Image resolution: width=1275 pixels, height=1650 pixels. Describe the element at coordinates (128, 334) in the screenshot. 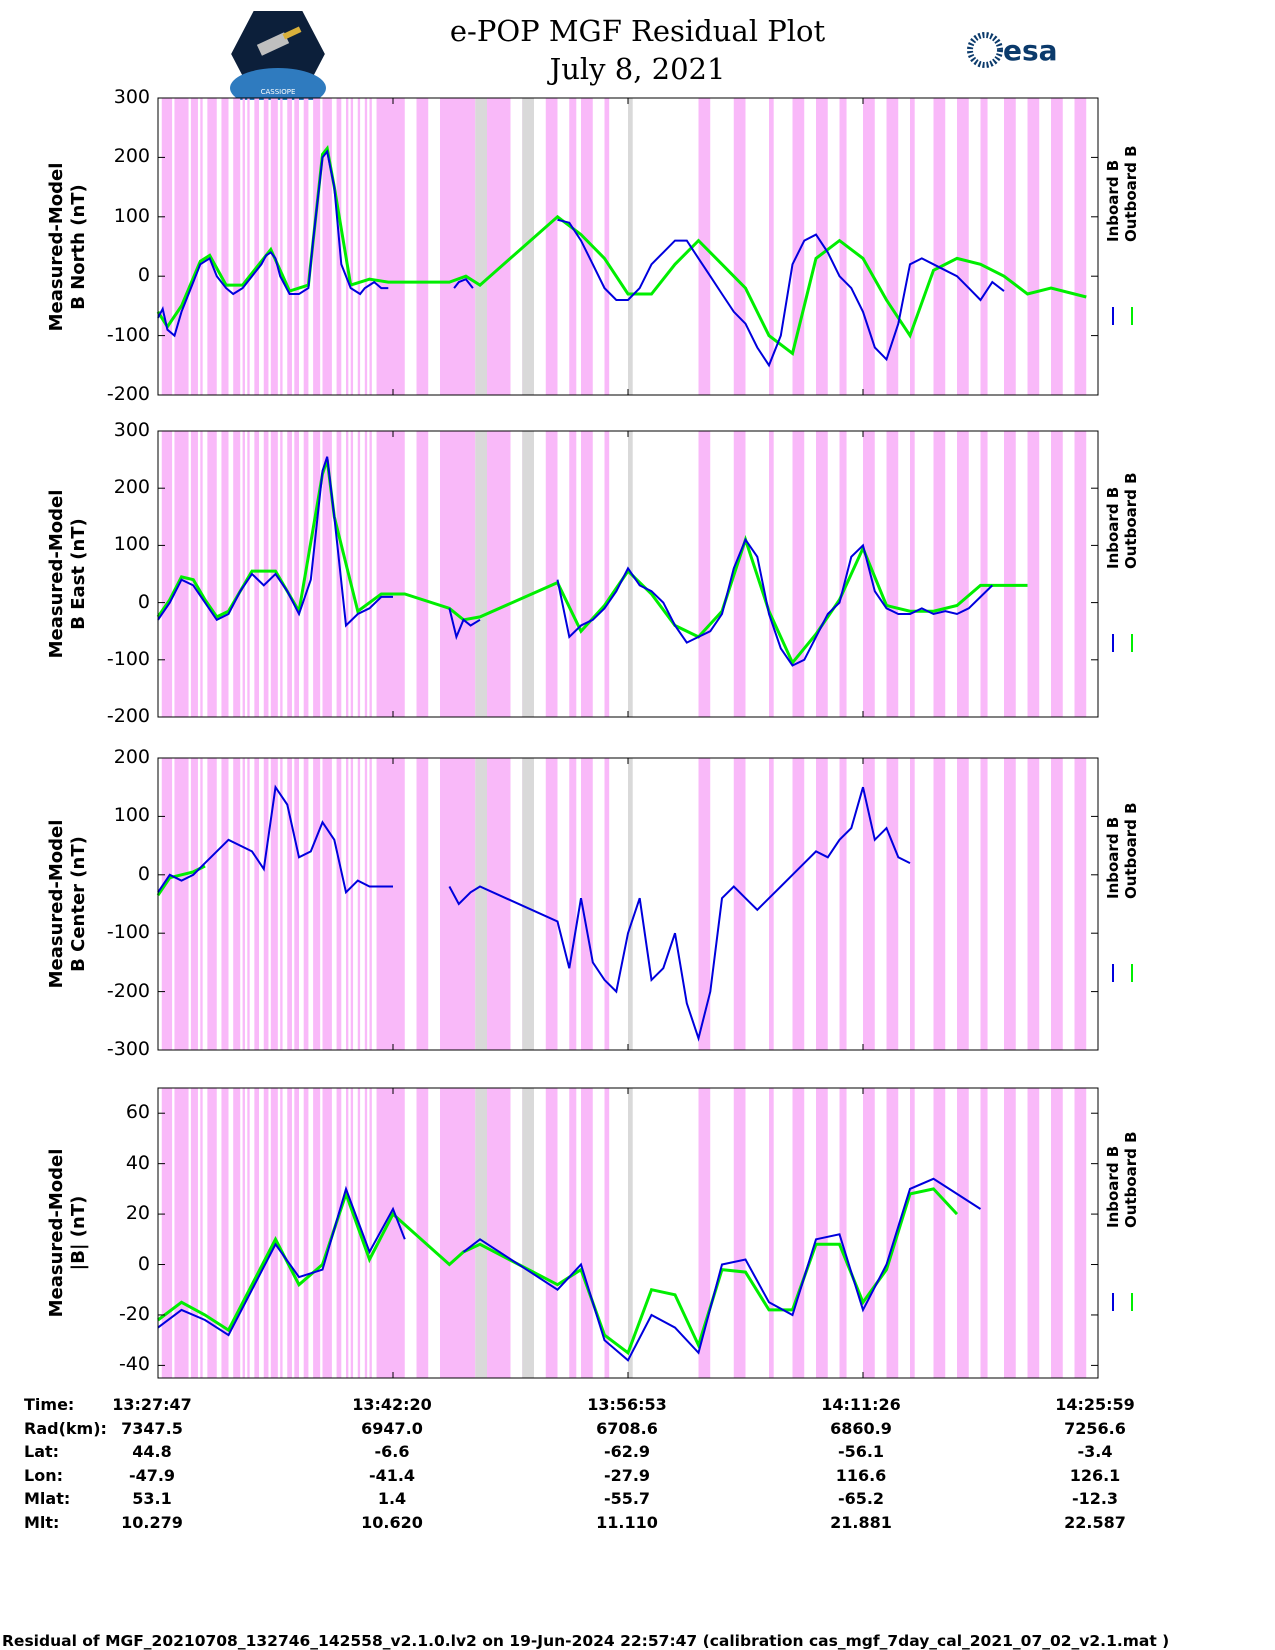

I see `y-tick-label: -100` at that location.